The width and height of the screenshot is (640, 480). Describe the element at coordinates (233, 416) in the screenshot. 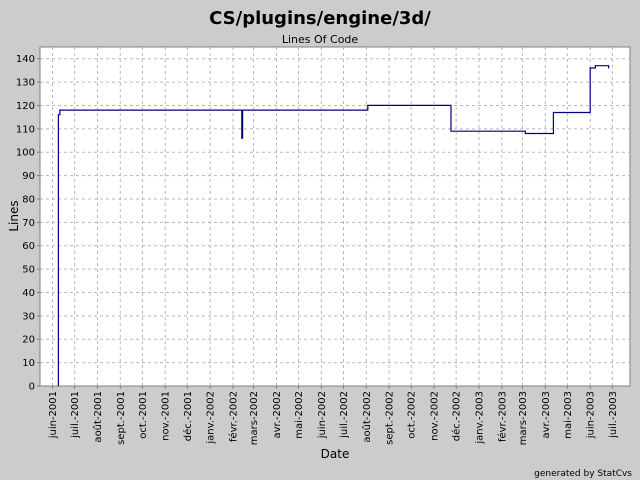

I see `x-tick-label: févr.-2002` at that location.